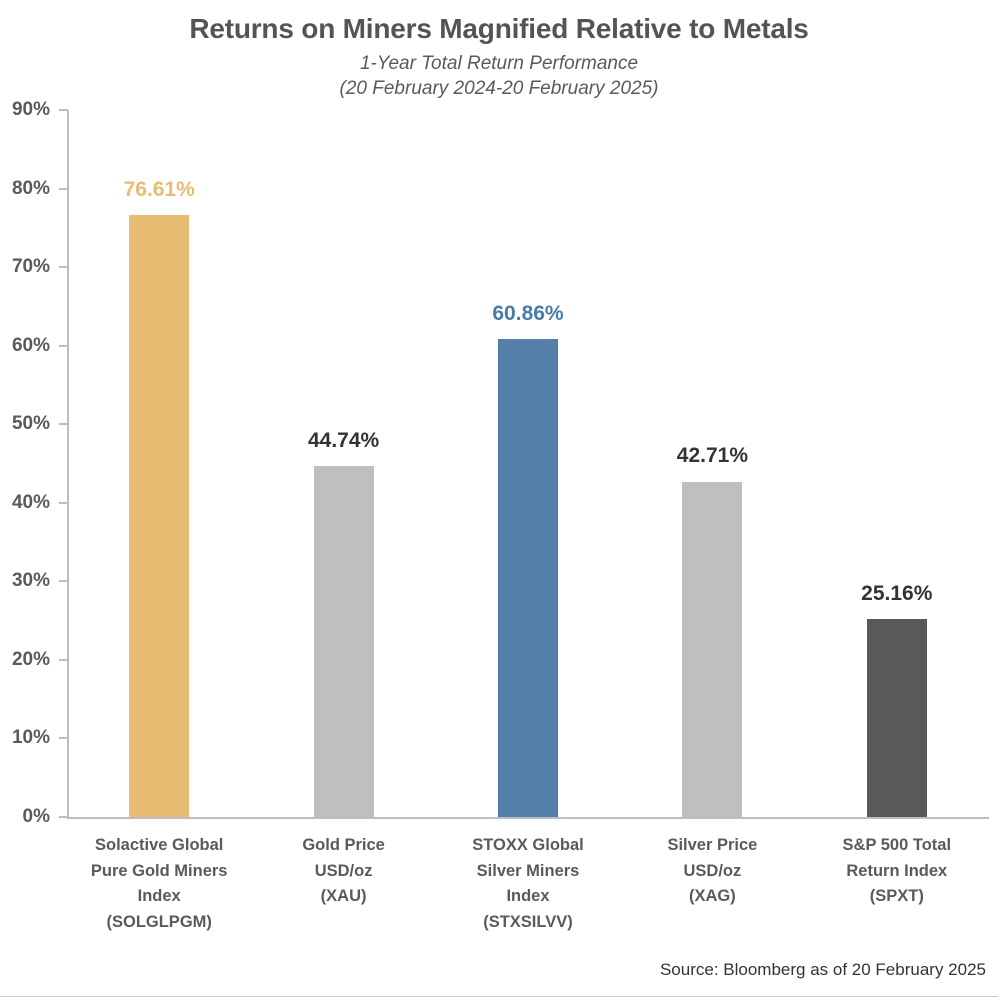 The image size is (998, 1000). Describe the element at coordinates (30, 188) in the screenshot. I see `y-axis-tick-label: 80%` at that location.